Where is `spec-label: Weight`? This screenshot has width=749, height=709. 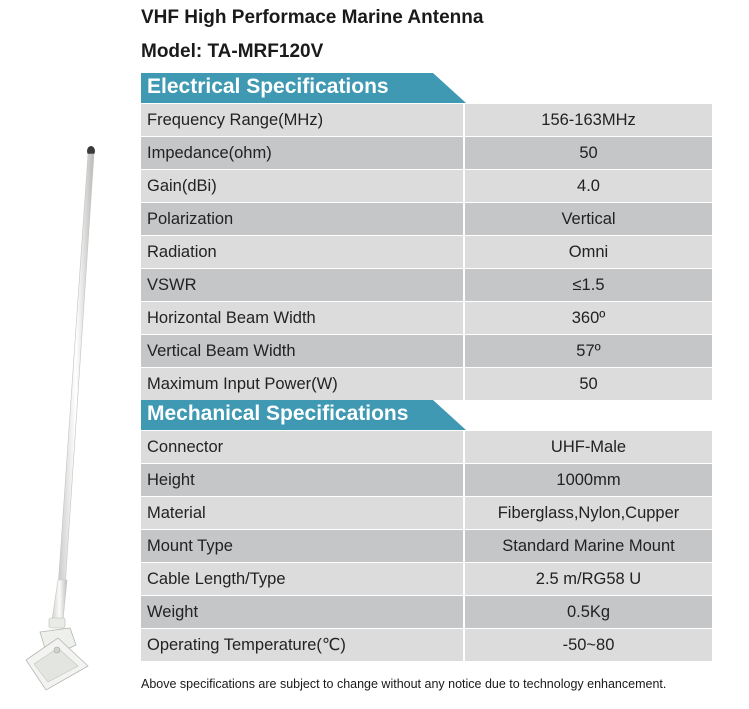 spec-label: Weight is located at coordinates (303, 612).